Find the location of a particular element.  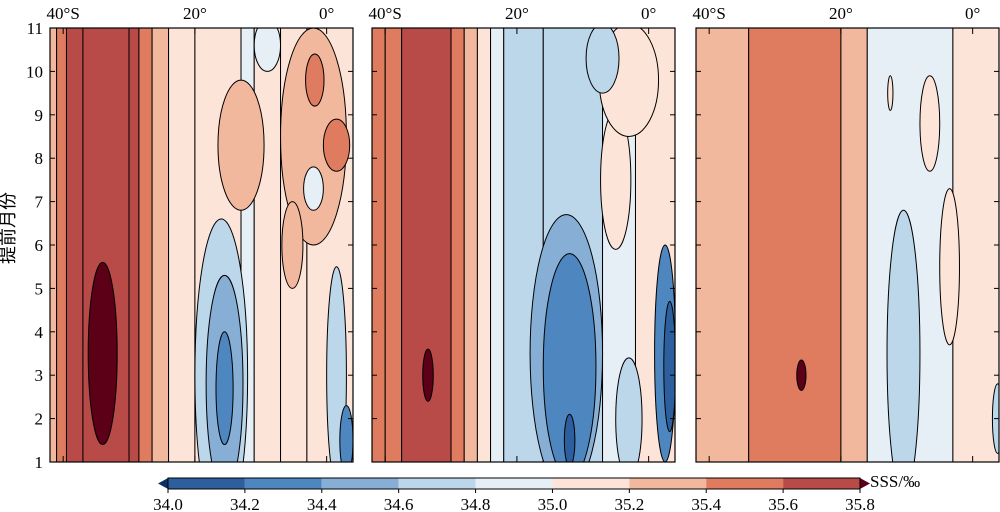

y-tick-label: 7 is located at coordinates (39, 202).